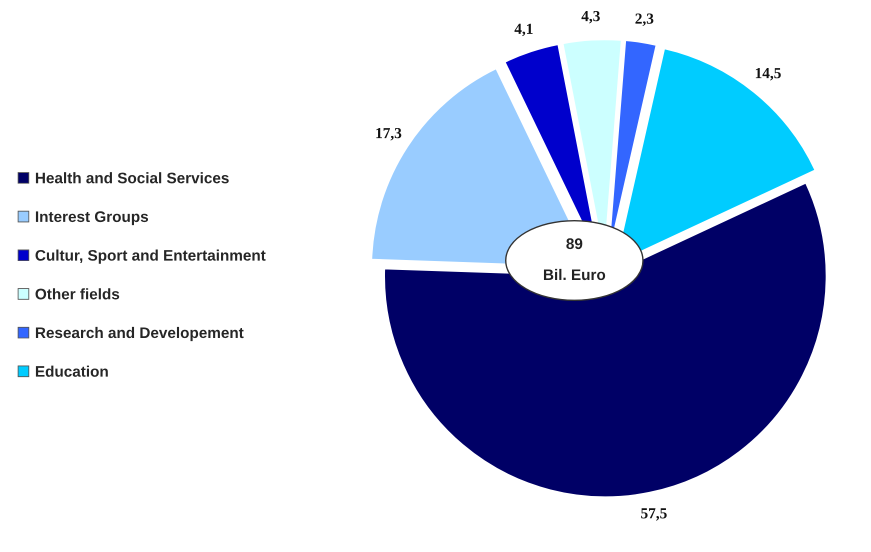 Image resolution: width=871 pixels, height=552 pixels. Describe the element at coordinates (590, 17) in the screenshot. I see `data-label: 4,3` at that location.